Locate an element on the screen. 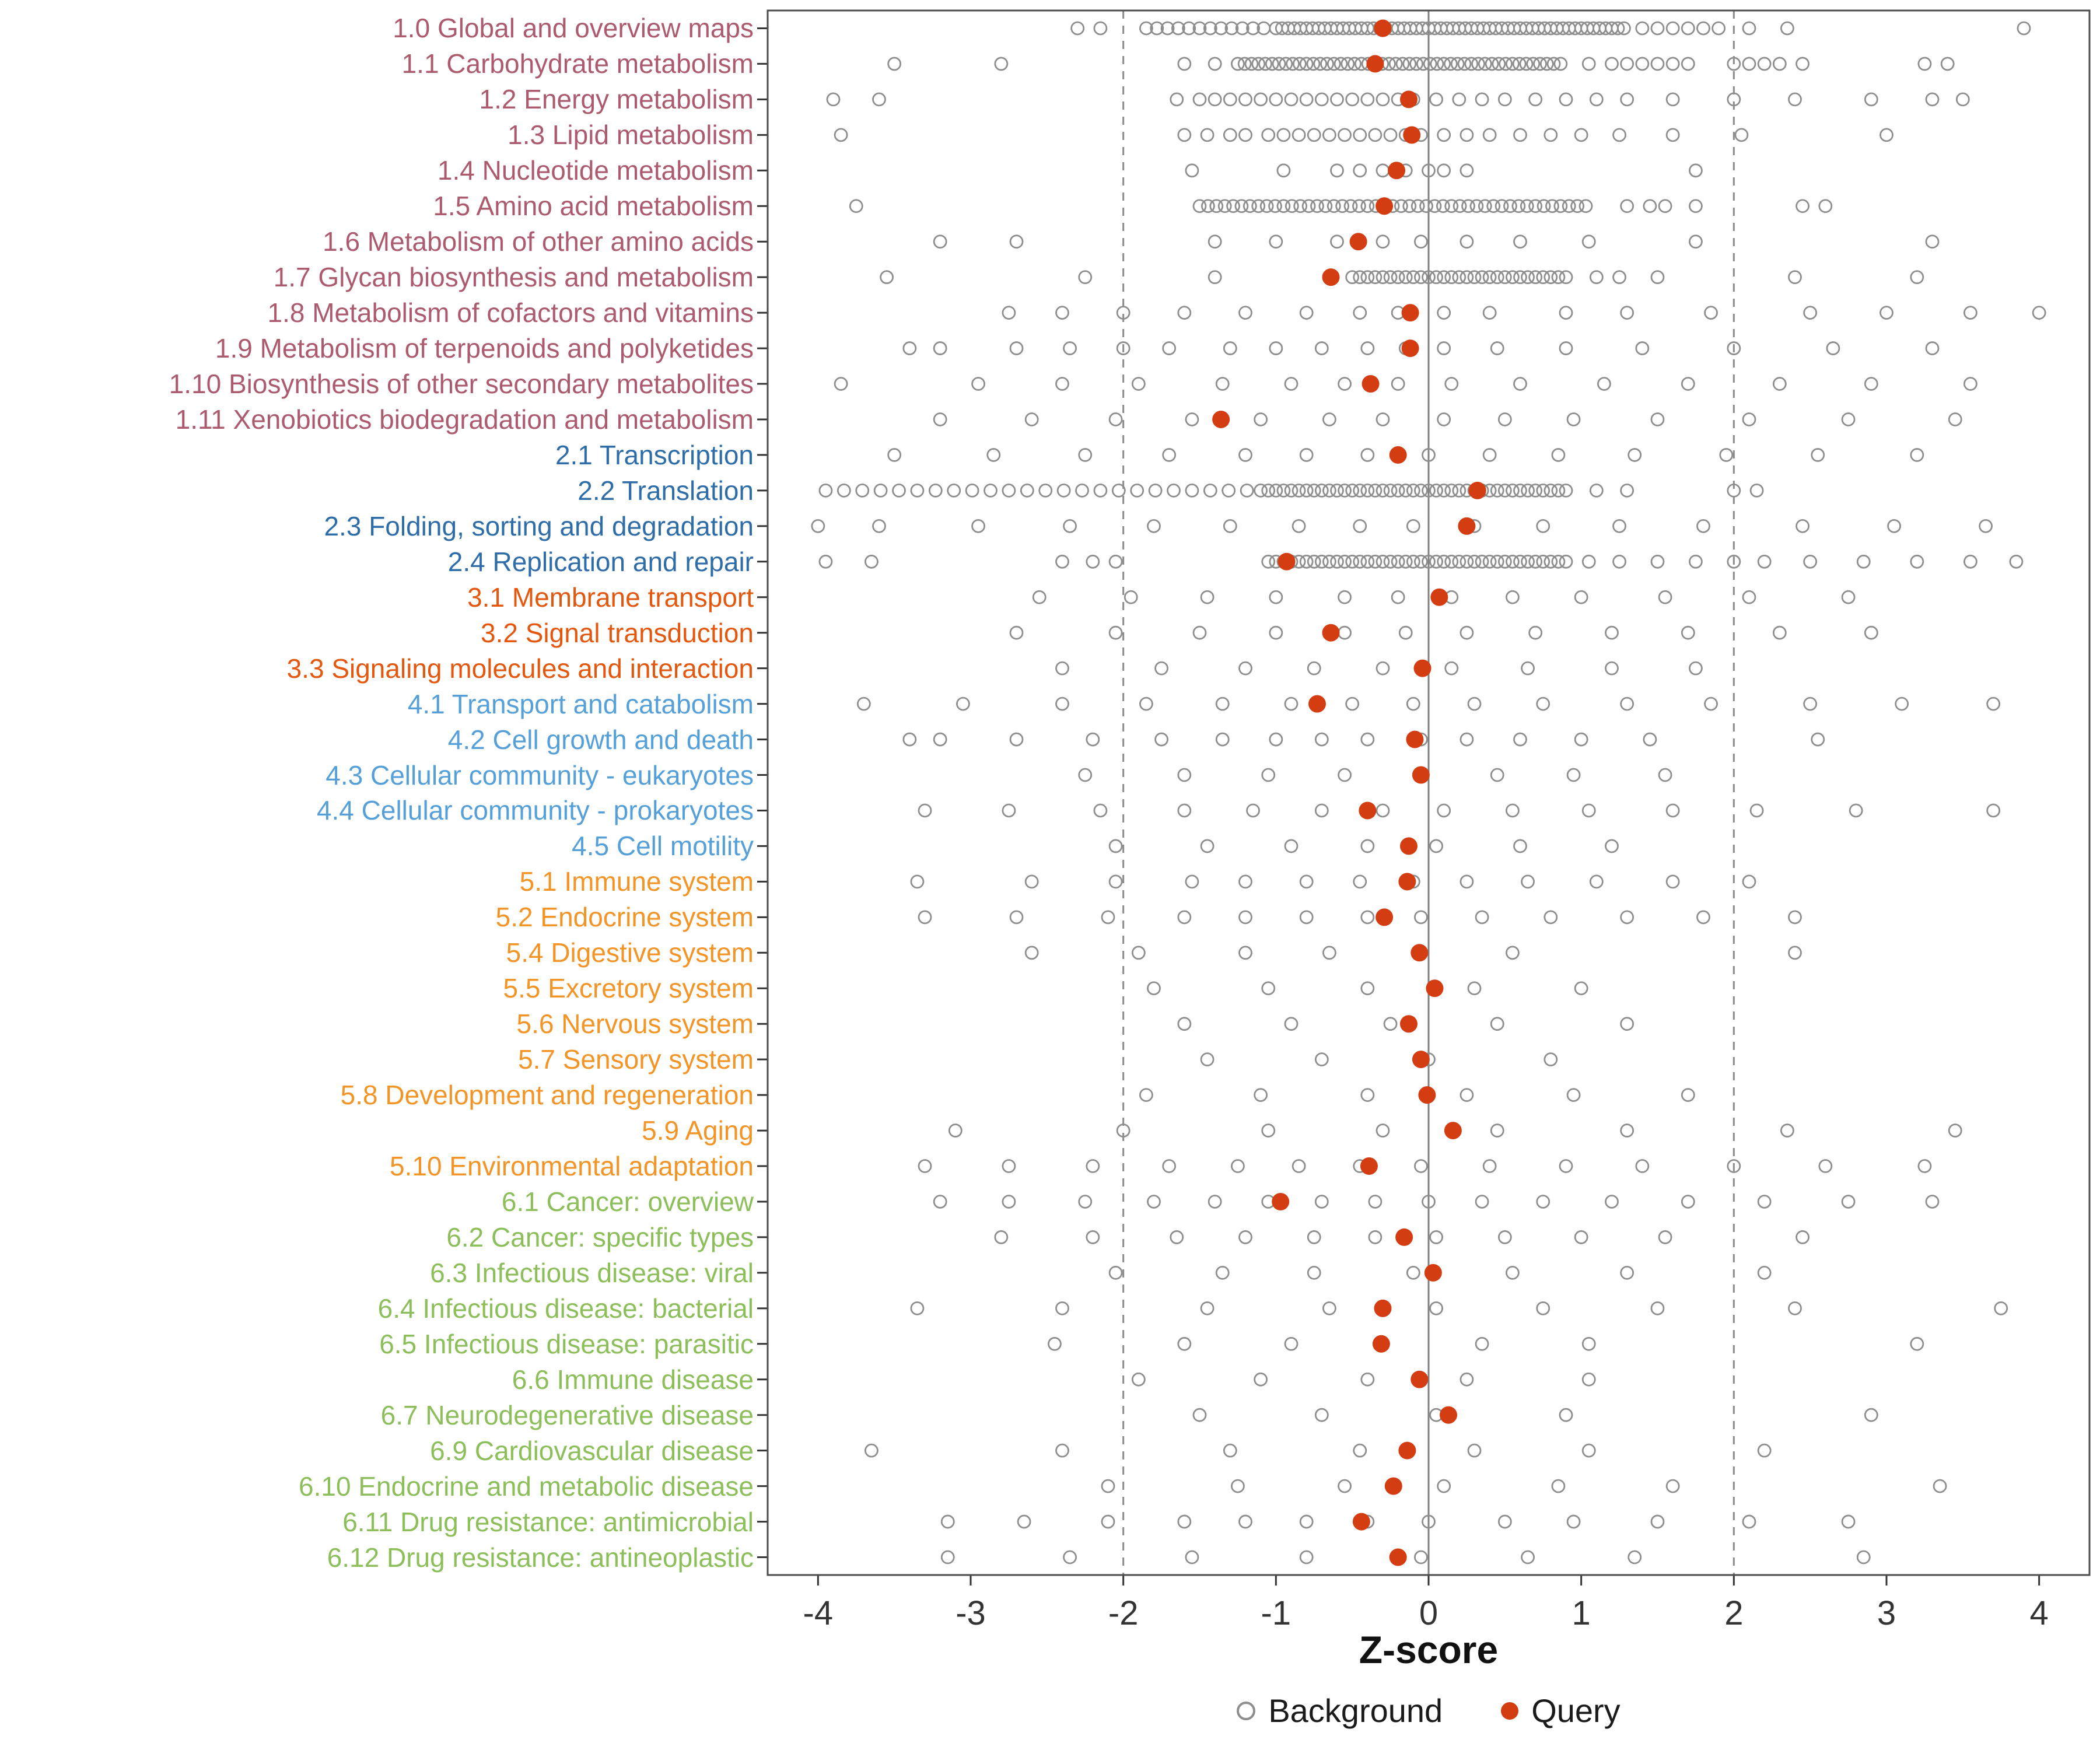 The image size is (2100, 1750). y-axis-label: 4.3 Cellular community - eukaryotes is located at coordinates (540, 775).